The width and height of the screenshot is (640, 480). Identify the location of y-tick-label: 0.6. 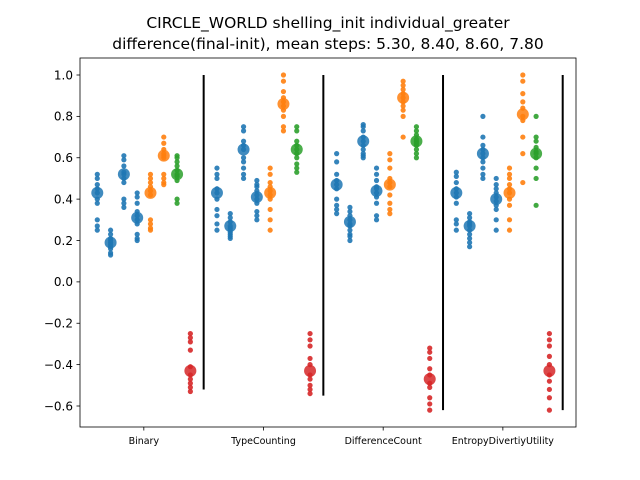
(63, 158).